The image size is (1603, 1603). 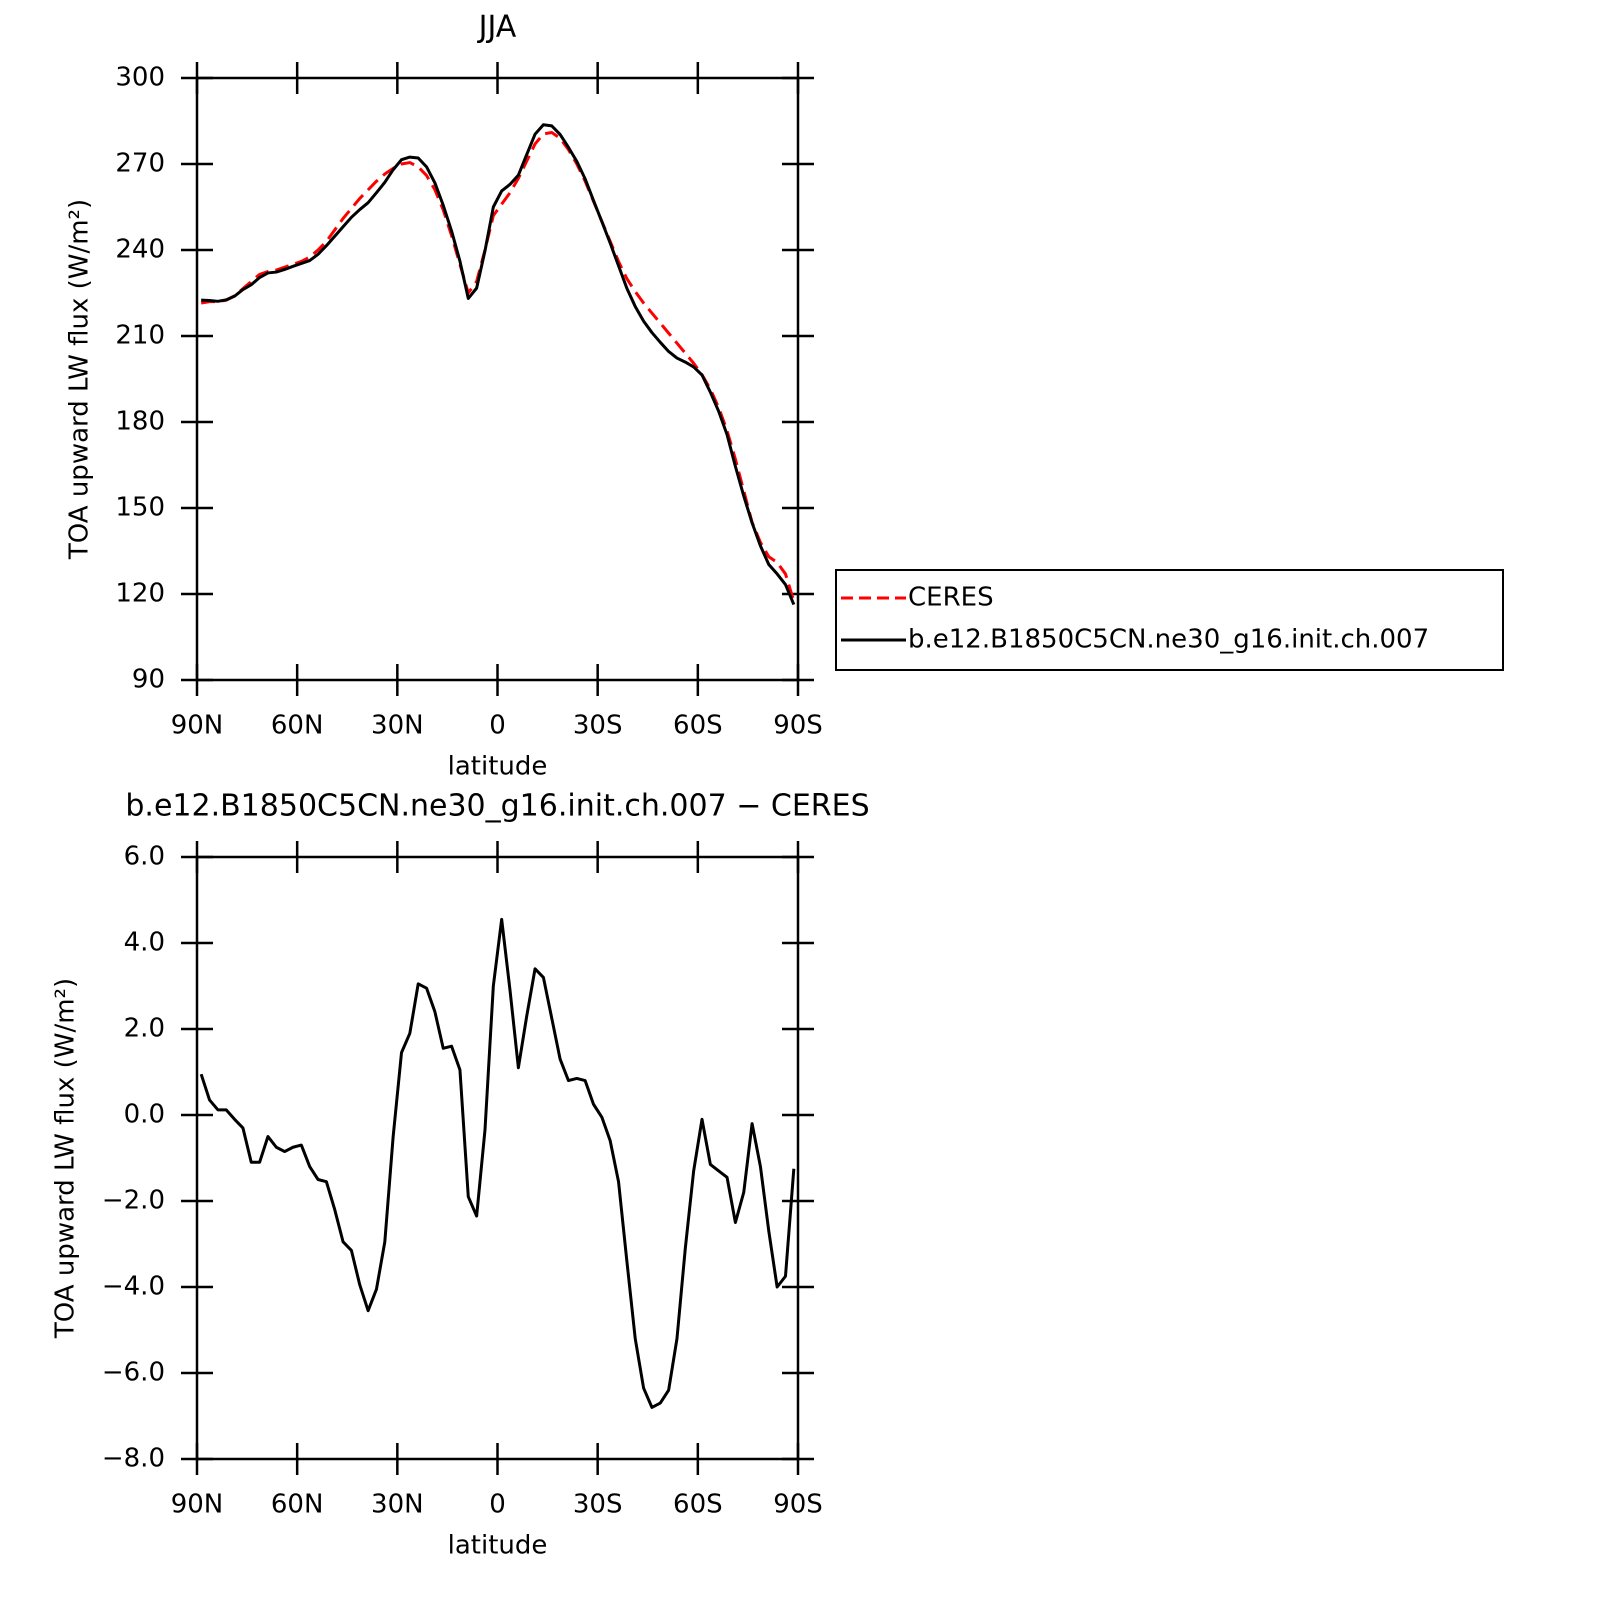 What do you see at coordinates (140, 164) in the screenshot?
I see `y-tick-label: 270` at bounding box center [140, 164].